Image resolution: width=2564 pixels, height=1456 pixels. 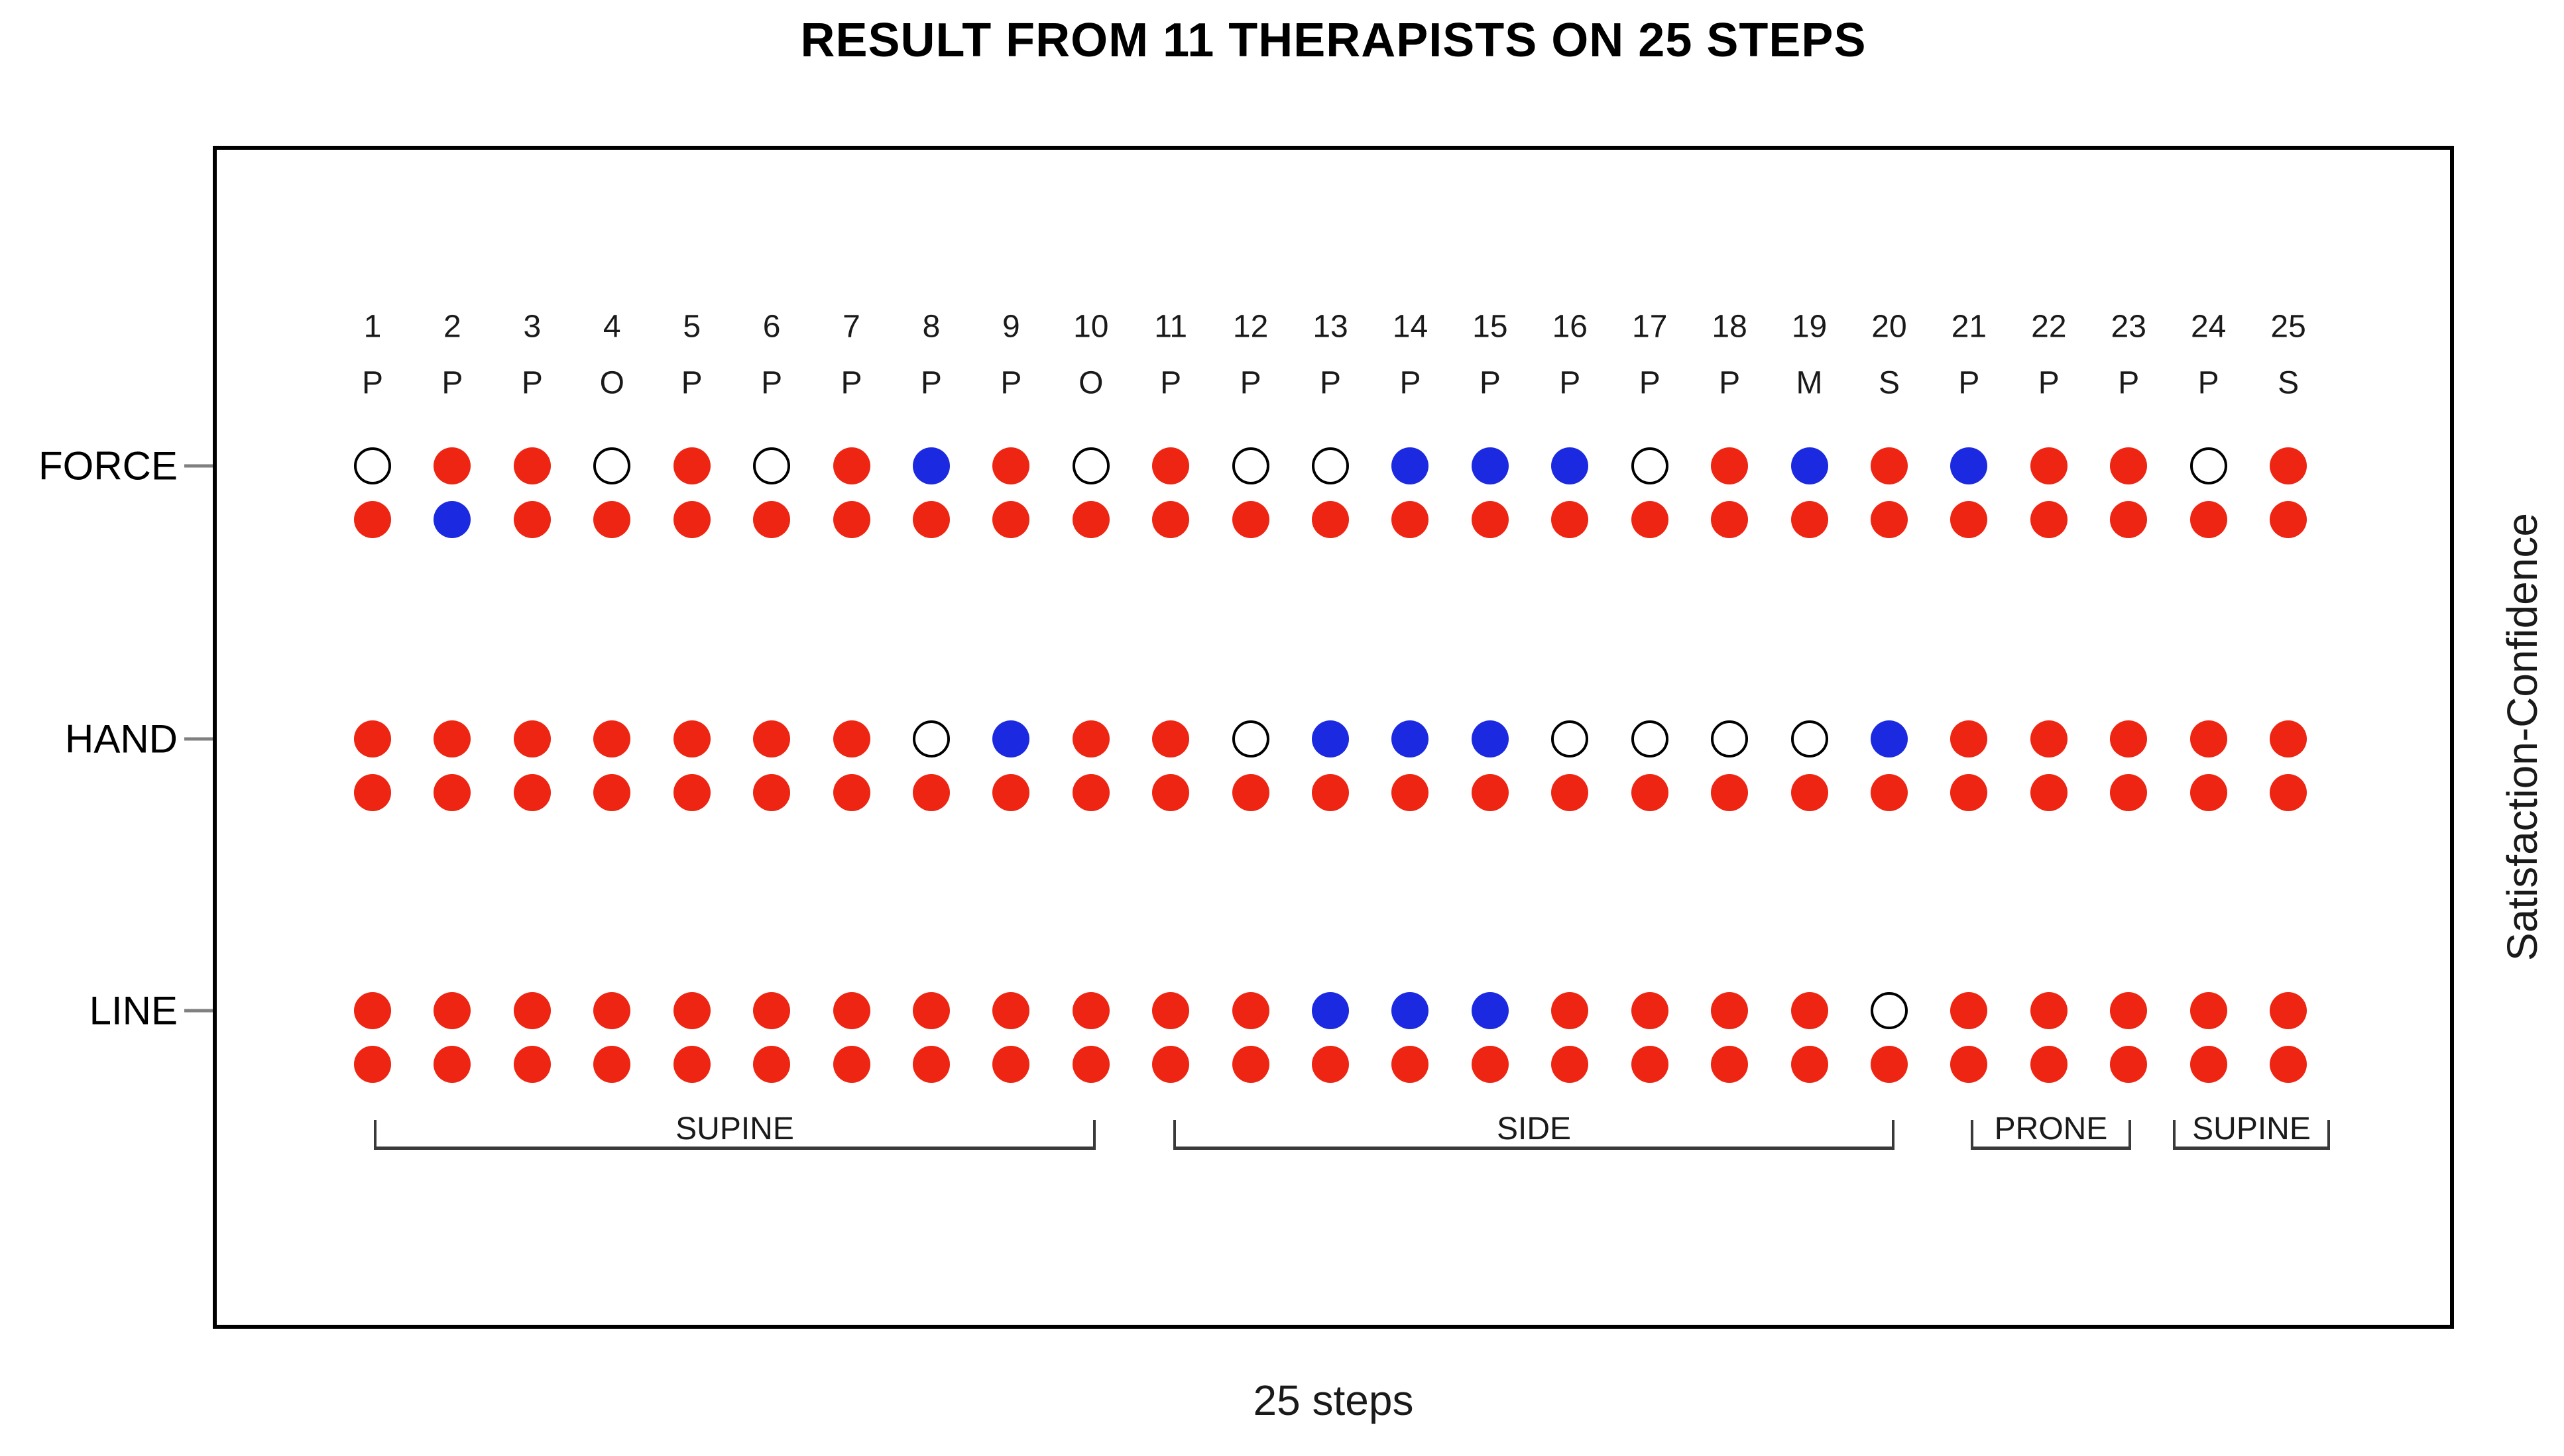 I want to click on bracket-side-2: SIDE, so click(x=1533, y=1130).